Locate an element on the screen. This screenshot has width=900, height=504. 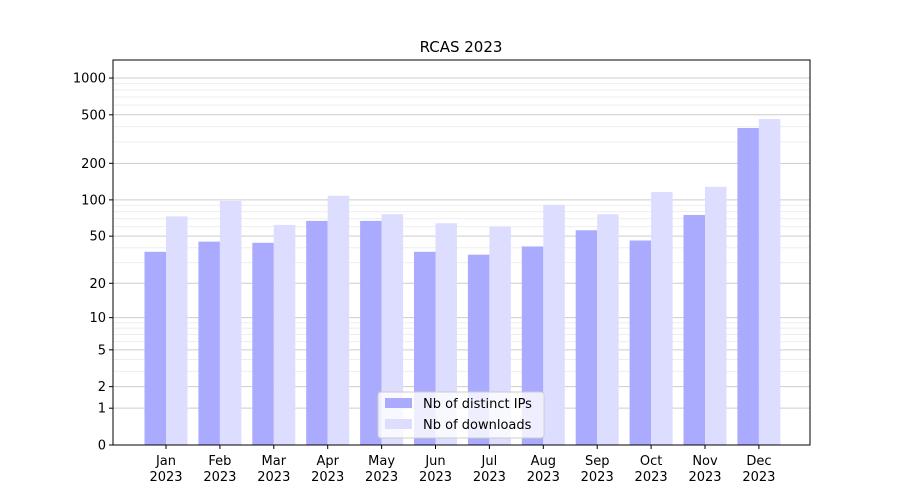
x-tick-label: Aug 2023 is located at coordinates (543, 469).